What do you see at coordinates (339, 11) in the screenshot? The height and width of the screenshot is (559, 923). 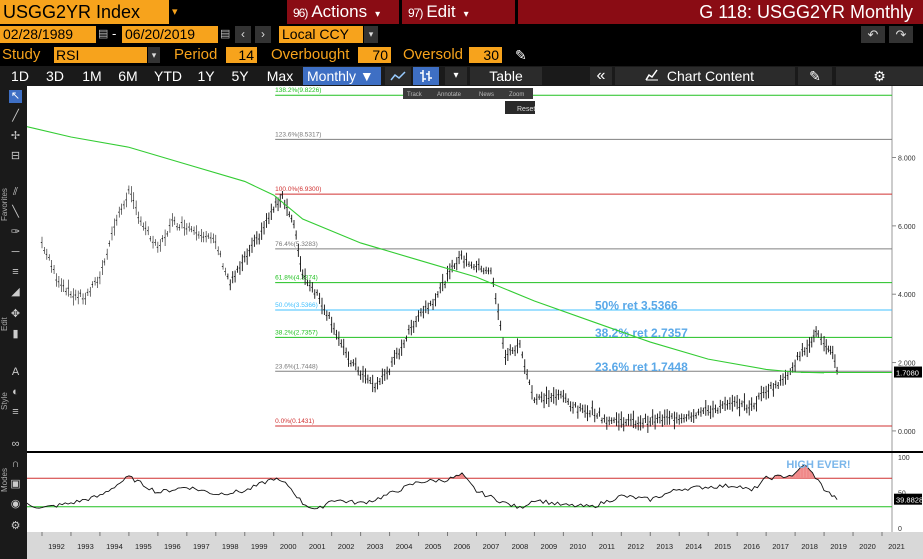 I see `actions-label: Actions` at bounding box center [339, 11].